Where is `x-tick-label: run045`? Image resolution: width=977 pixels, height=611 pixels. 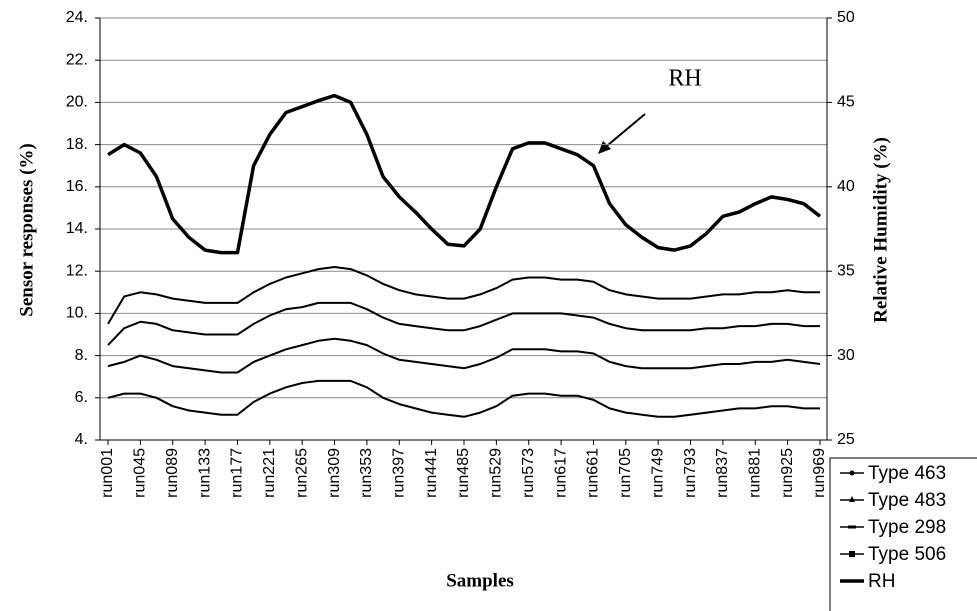
x-tick-label: run045 is located at coordinates (140, 473).